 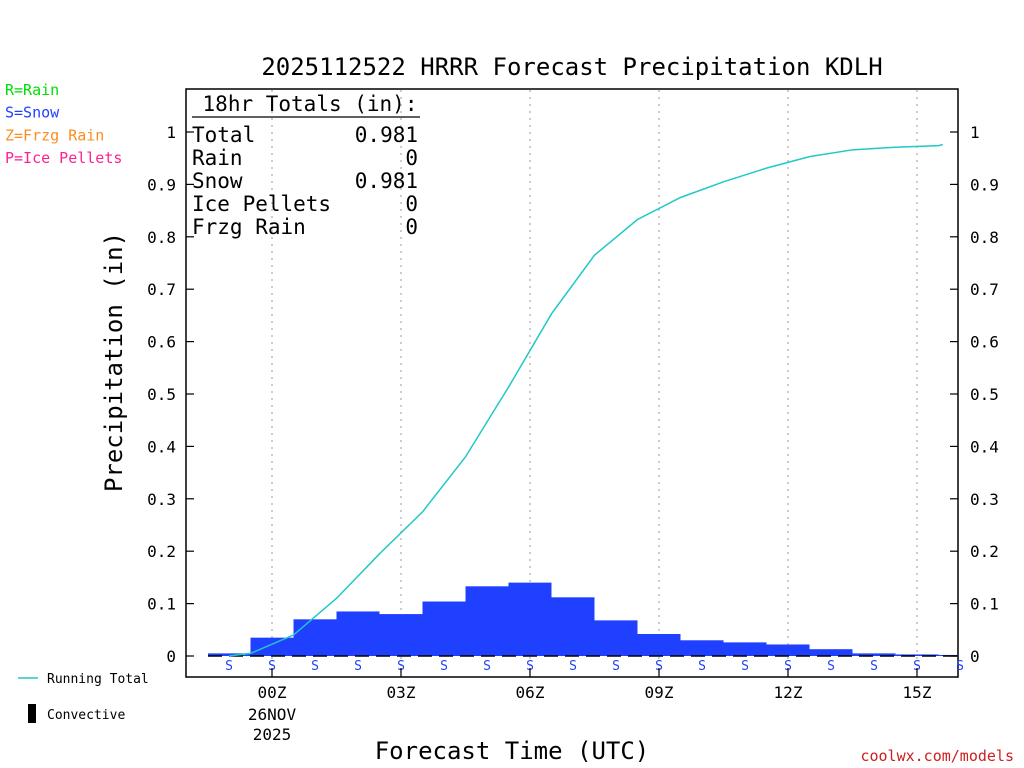 What do you see at coordinates (937, 756) in the screenshot?
I see `credit-link: coolwx.com/models` at bounding box center [937, 756].